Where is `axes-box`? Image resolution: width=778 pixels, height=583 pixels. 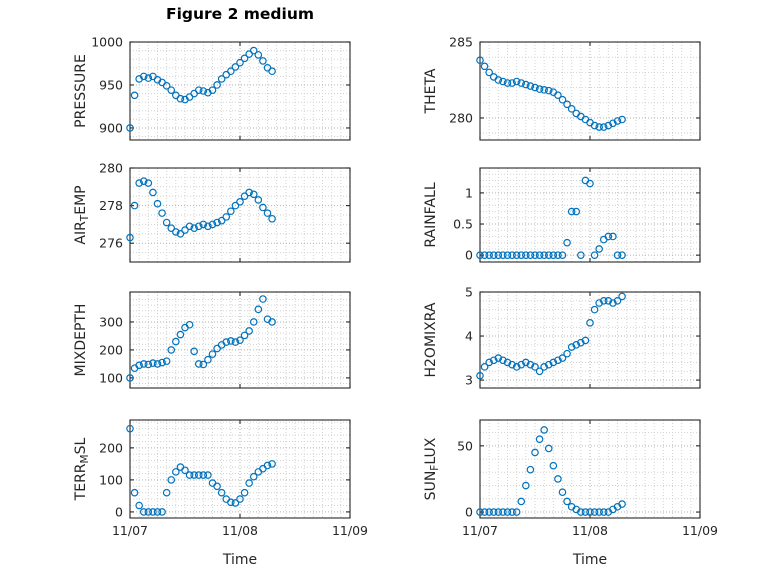
axes-box is located at coordinates (590, 215).